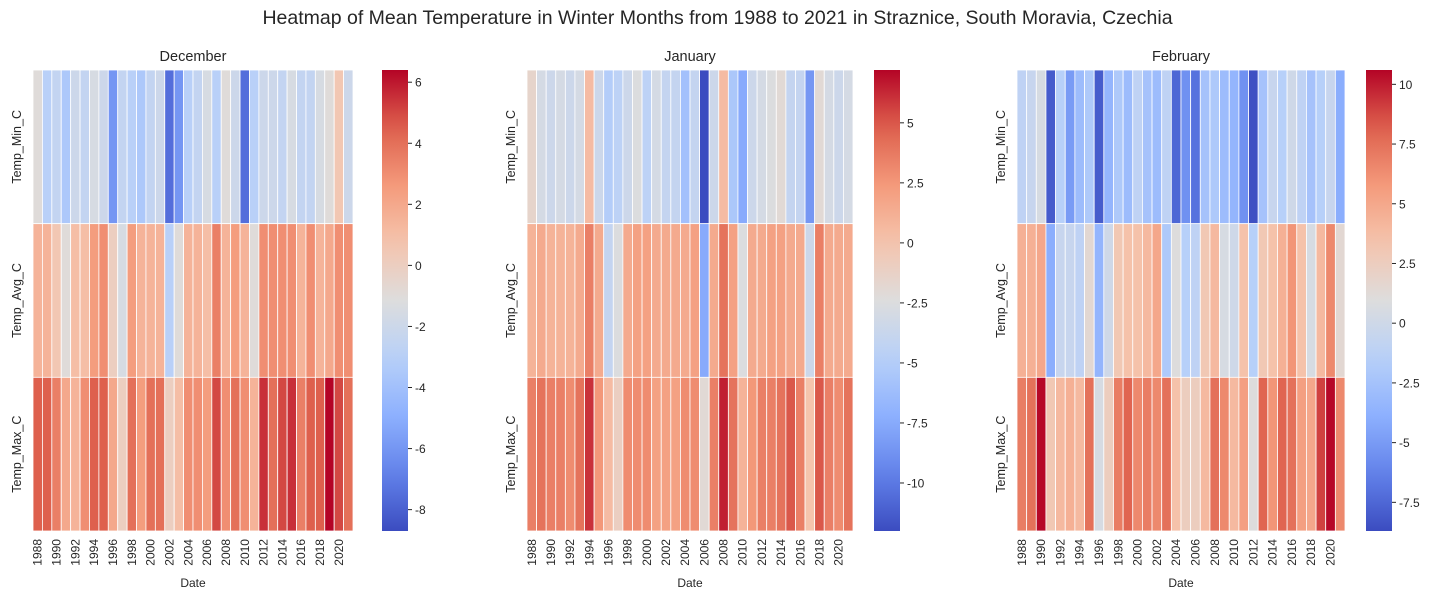  I want to click on row-label: Temp_Min_C, so click(1001, 147).